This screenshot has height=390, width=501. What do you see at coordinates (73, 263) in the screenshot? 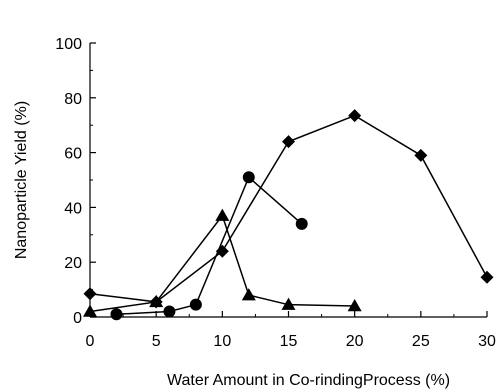
I see `y-tick-label: 20` at bounding box center [73, 263].